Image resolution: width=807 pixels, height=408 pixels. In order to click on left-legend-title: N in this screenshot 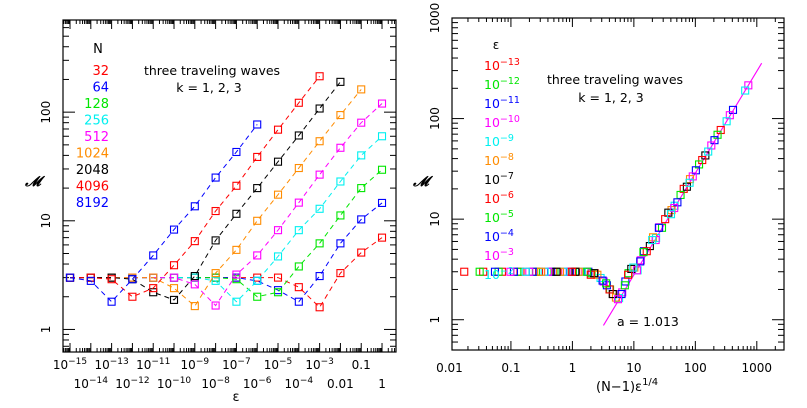, I will do `click(98, 49)`.